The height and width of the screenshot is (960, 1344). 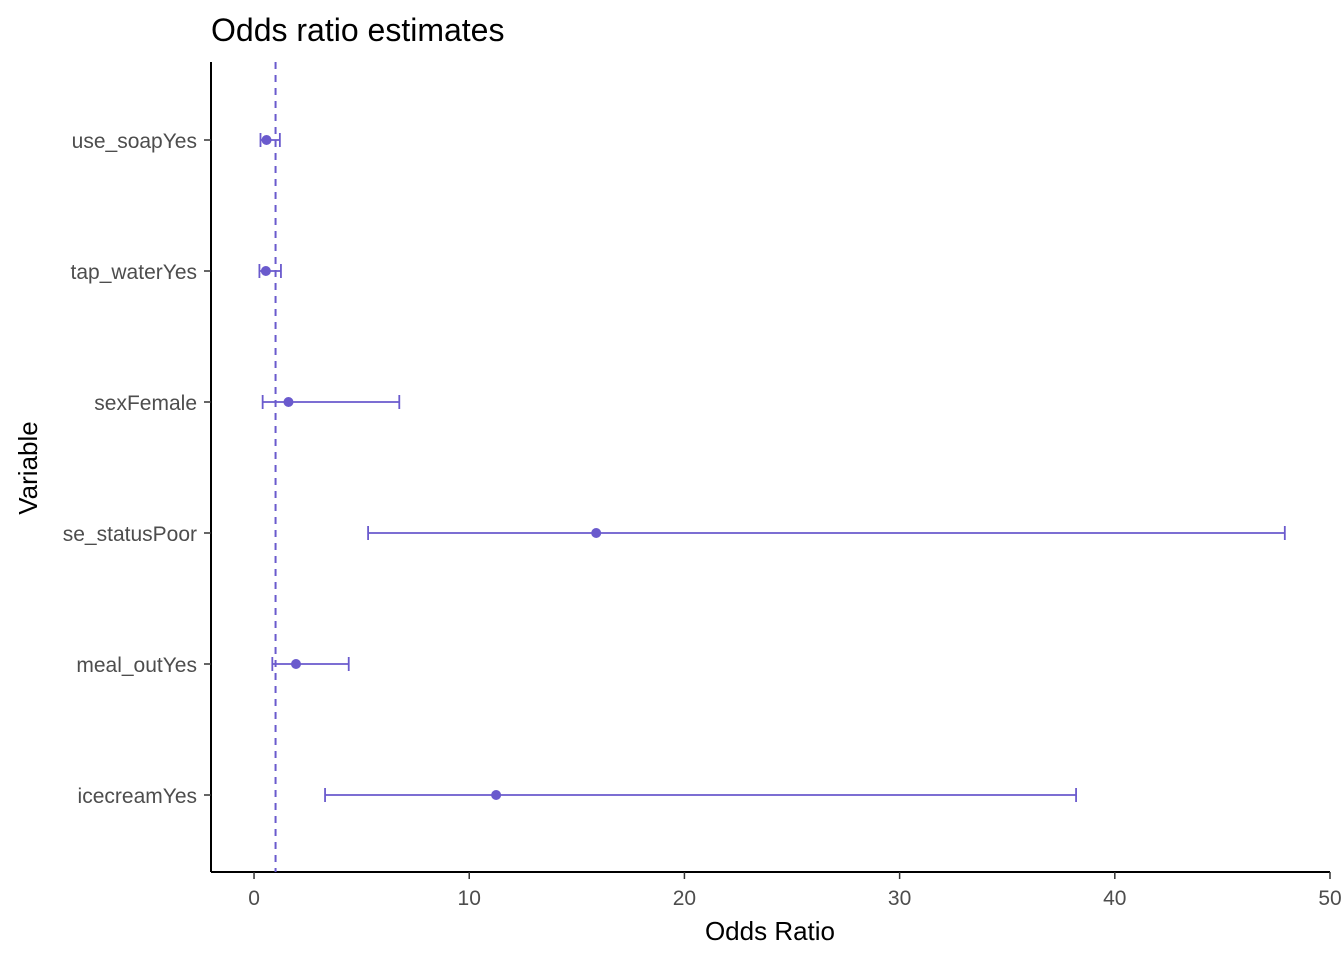 I want to click on y-tick-label: se_statusPoor, so click(x=130, y=534).